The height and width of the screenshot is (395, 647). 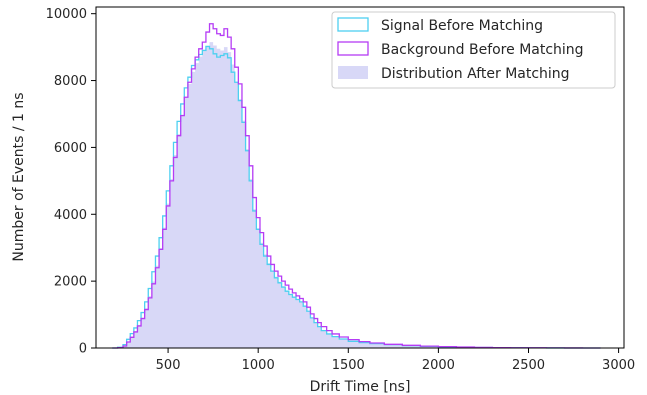 What do you see at coordinates (70, 148) in the screenshot?
I see `y-tick-label: 6000` at bounding box center [70, 148].